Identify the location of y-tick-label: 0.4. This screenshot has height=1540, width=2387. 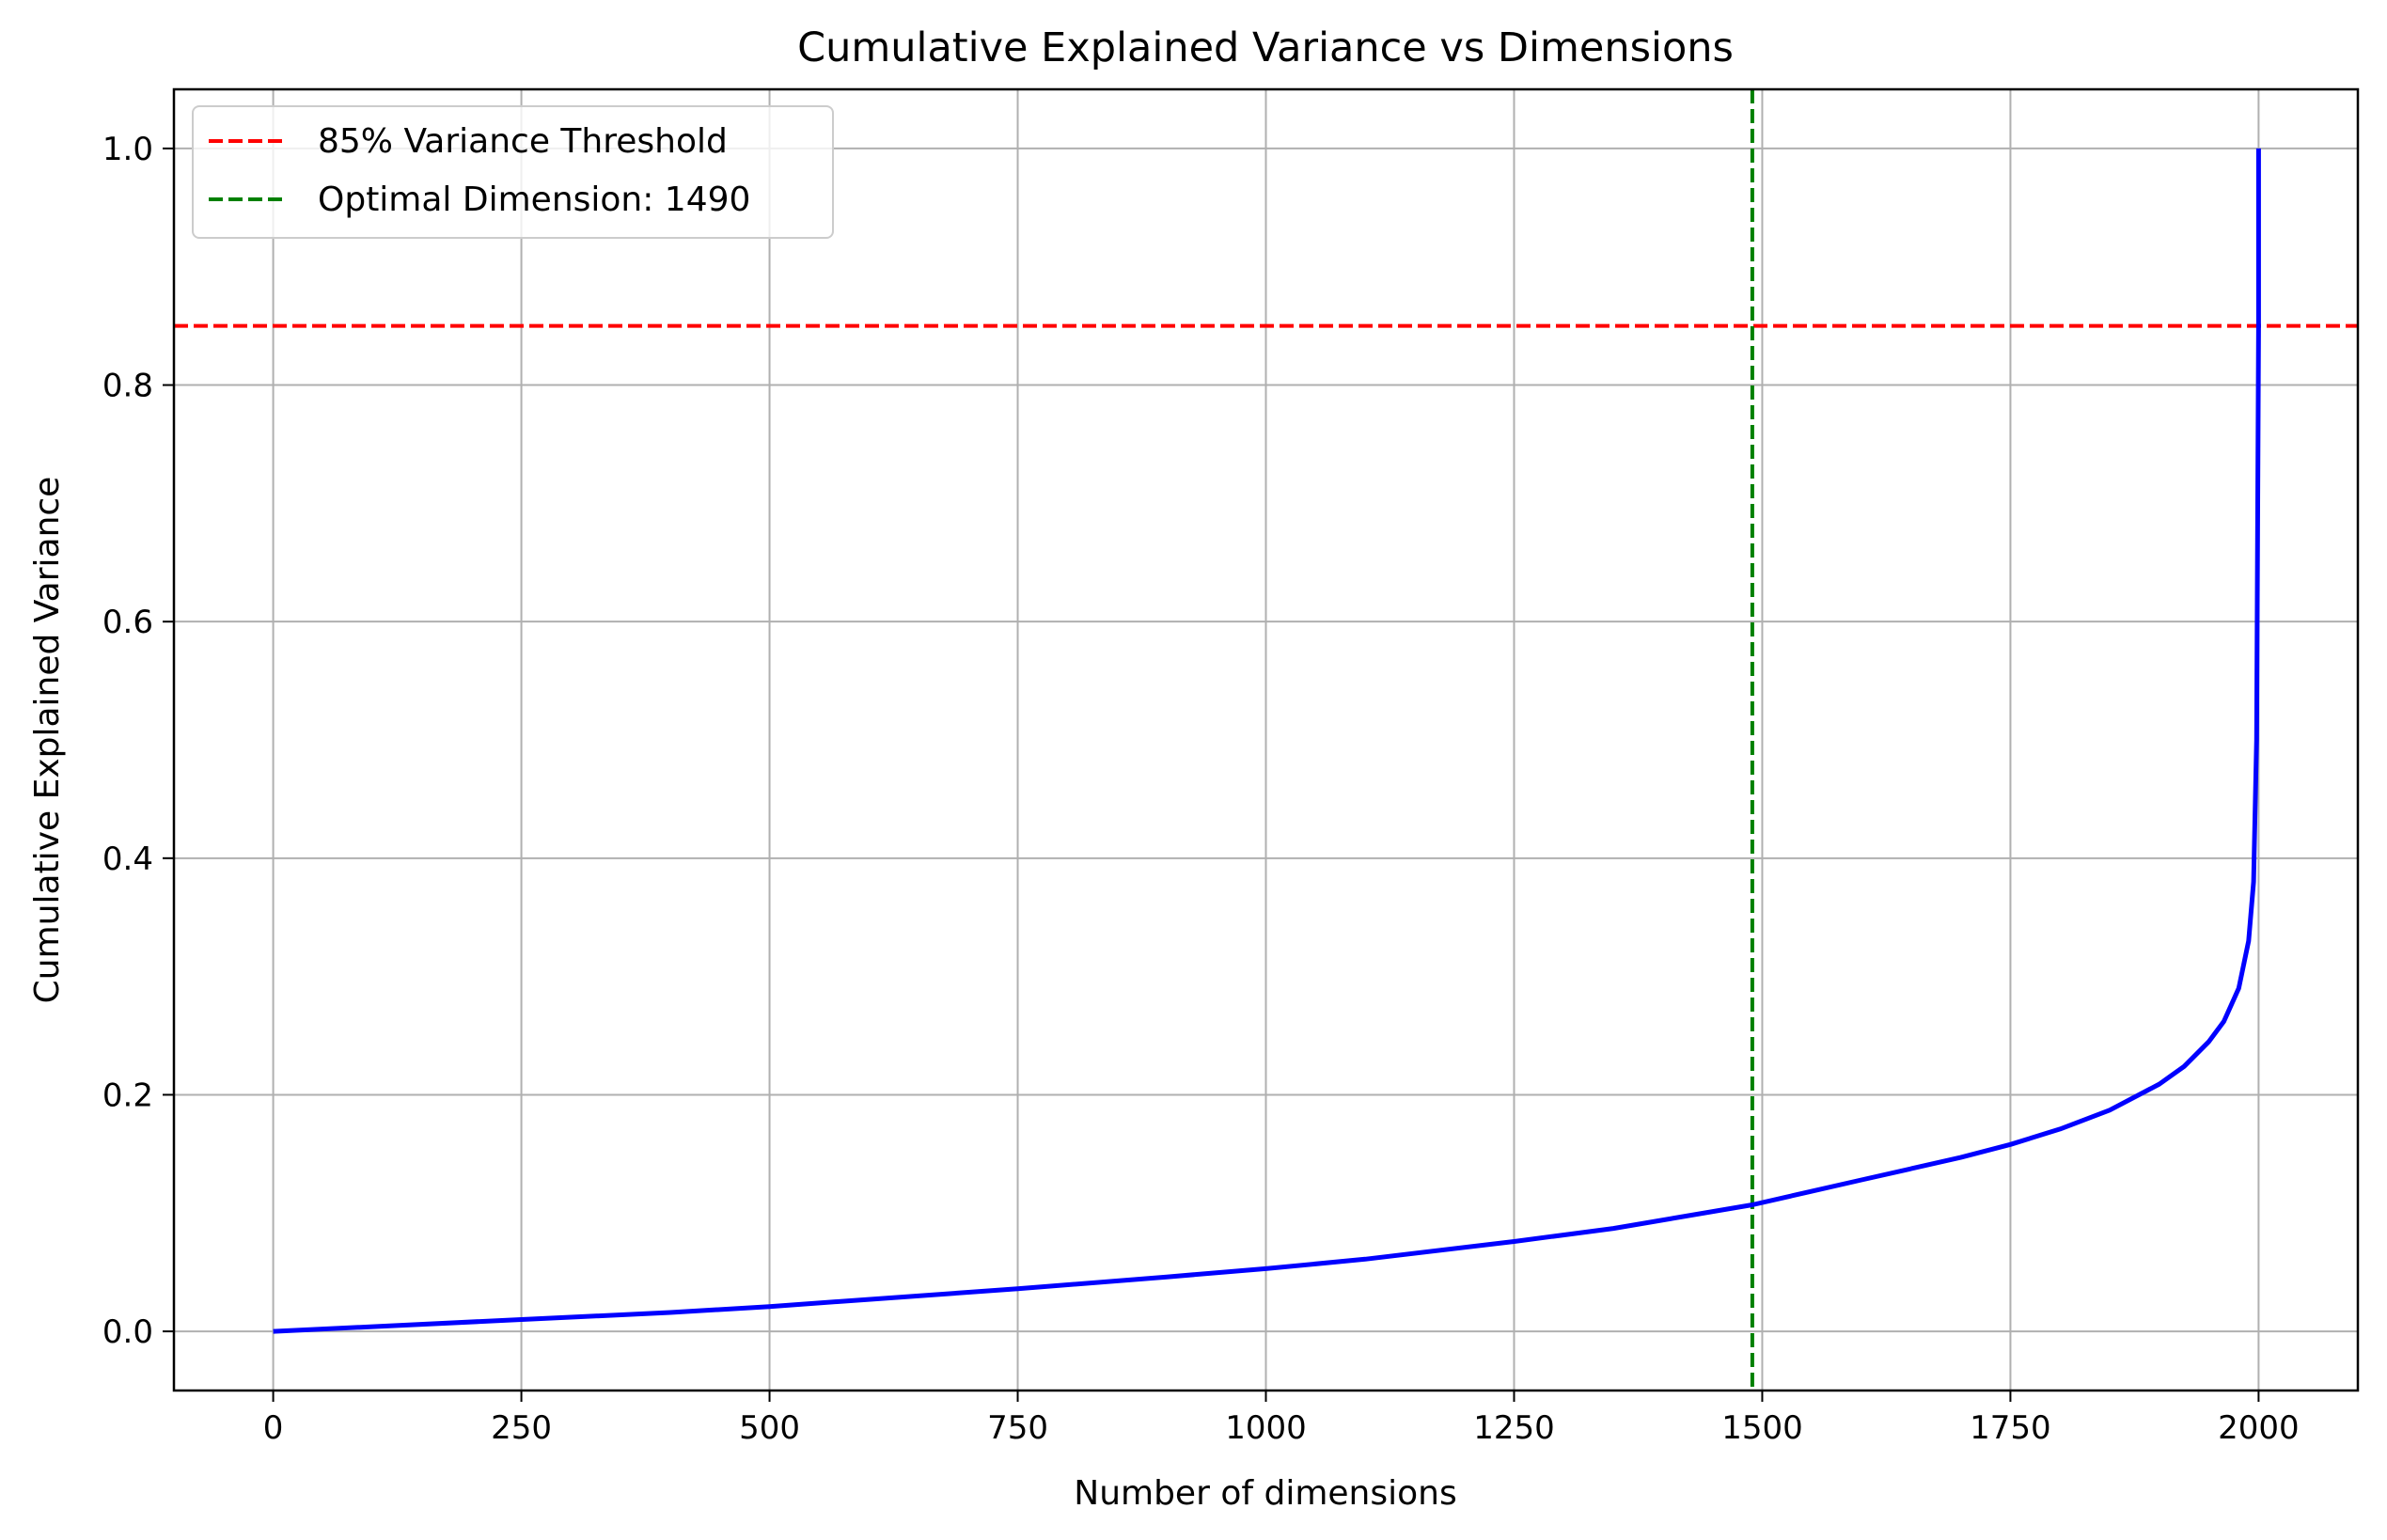
(127, 859).